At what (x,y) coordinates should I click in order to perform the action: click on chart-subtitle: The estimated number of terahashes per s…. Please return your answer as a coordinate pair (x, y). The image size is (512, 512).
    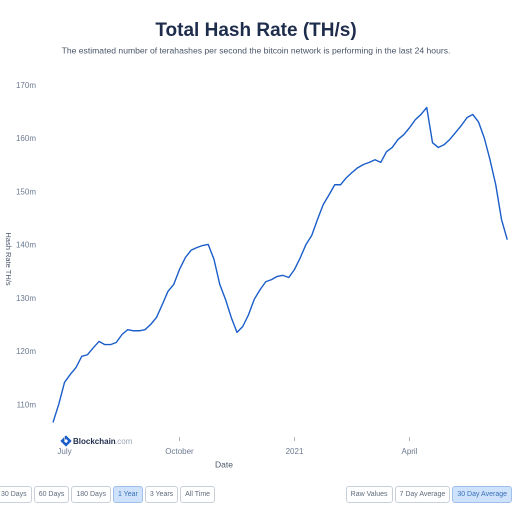
    Looking at the image, I should click on (256, 50).